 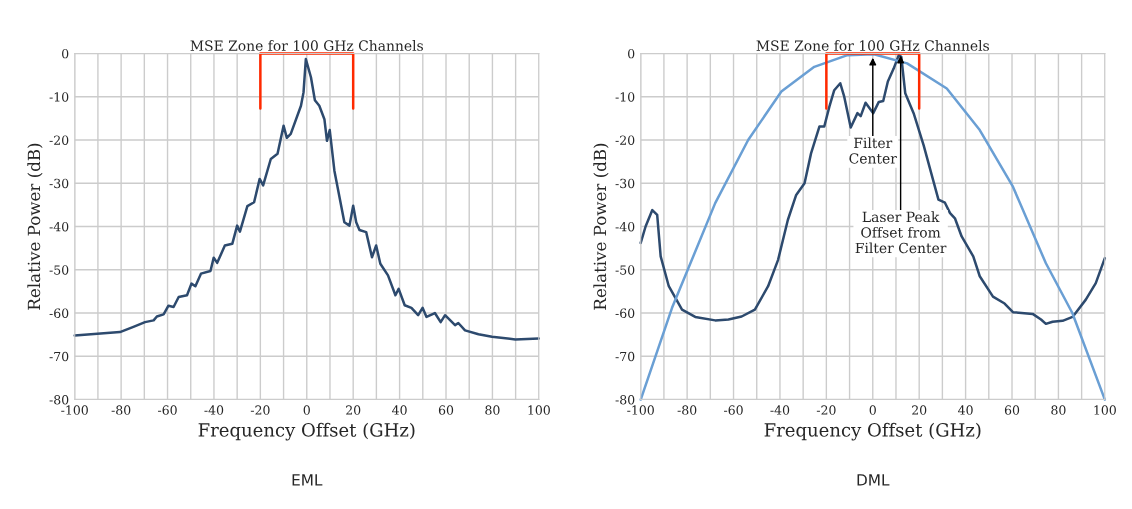 I want to click on text: DML, so click(x=873, y=480).